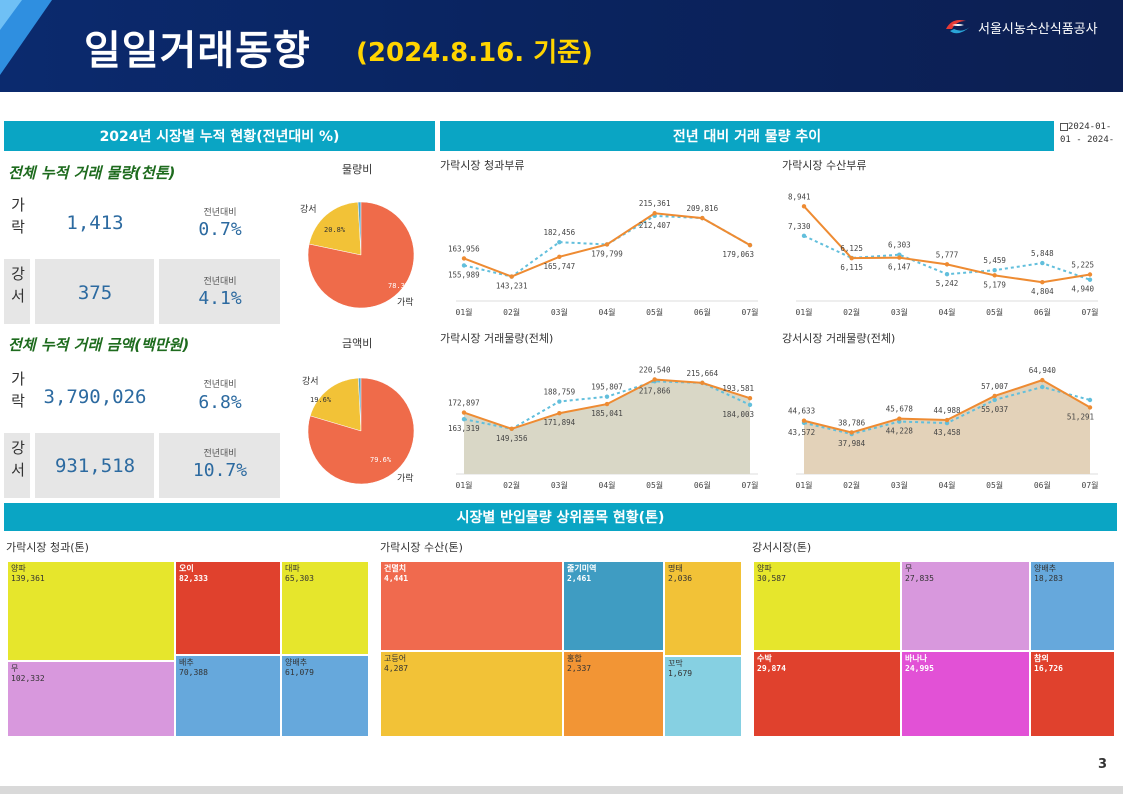  What do you see at coordinates (395, 658) in the screenshot?
I see `cell-name: 고등어` at bounding box center [395, 658].